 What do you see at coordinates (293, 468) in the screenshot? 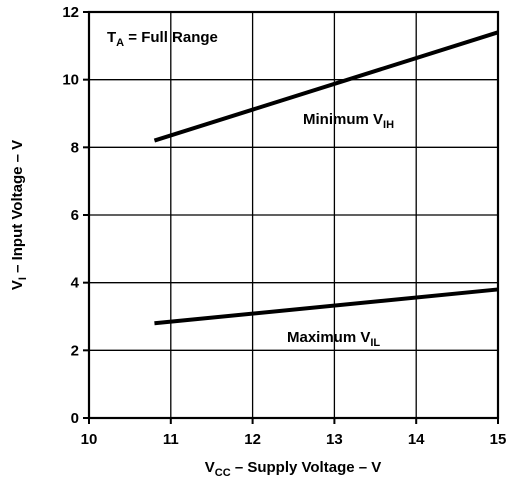
I see `x-axis-label: VCC – Supply Voltage – V` at bounding box center [293, 468].